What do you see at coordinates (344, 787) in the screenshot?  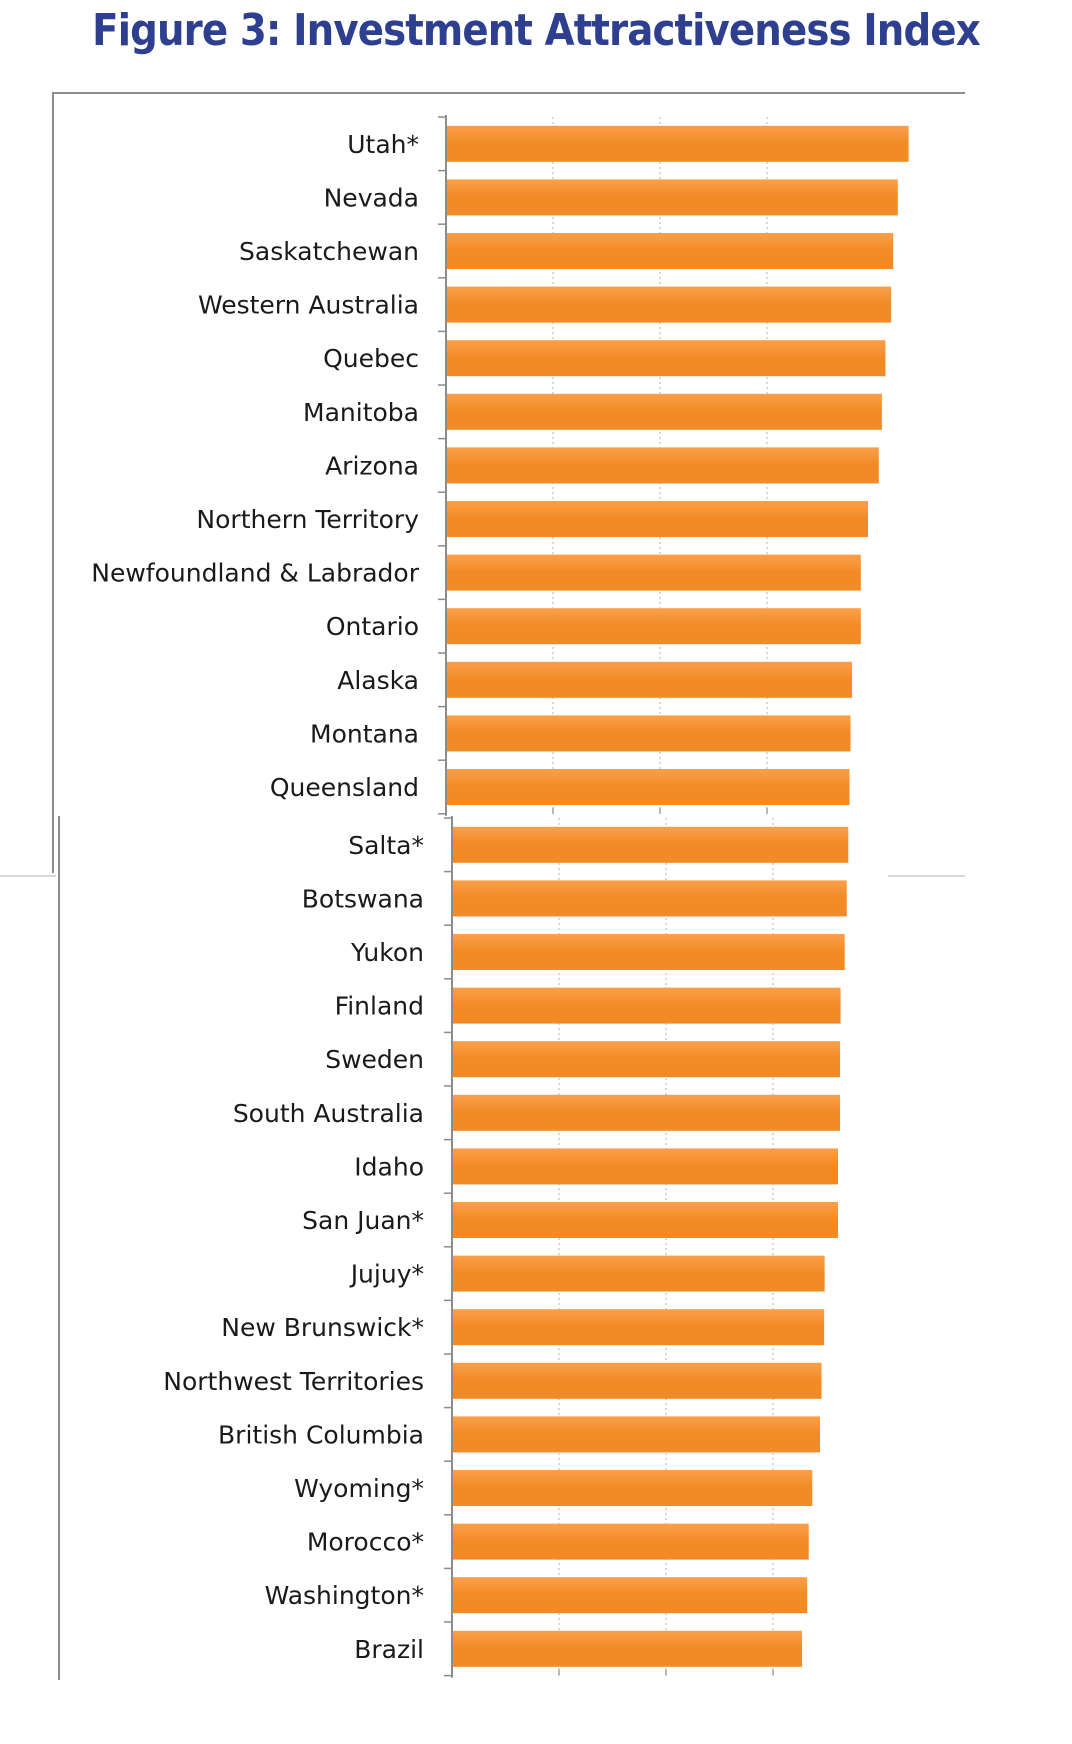 I see `category-label: Queensland` at bounding box center [344, 787].